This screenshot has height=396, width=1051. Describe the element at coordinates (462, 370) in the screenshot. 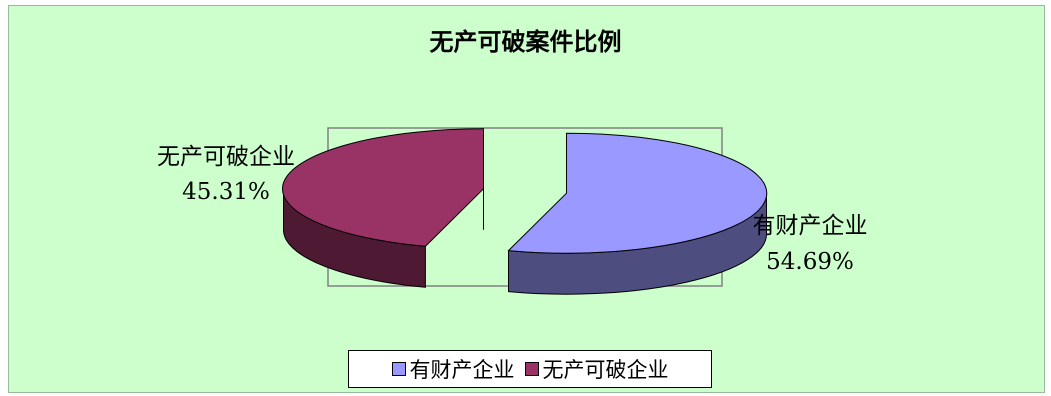

I see `legend-label-有财产企业: 有财产企业` at that location.